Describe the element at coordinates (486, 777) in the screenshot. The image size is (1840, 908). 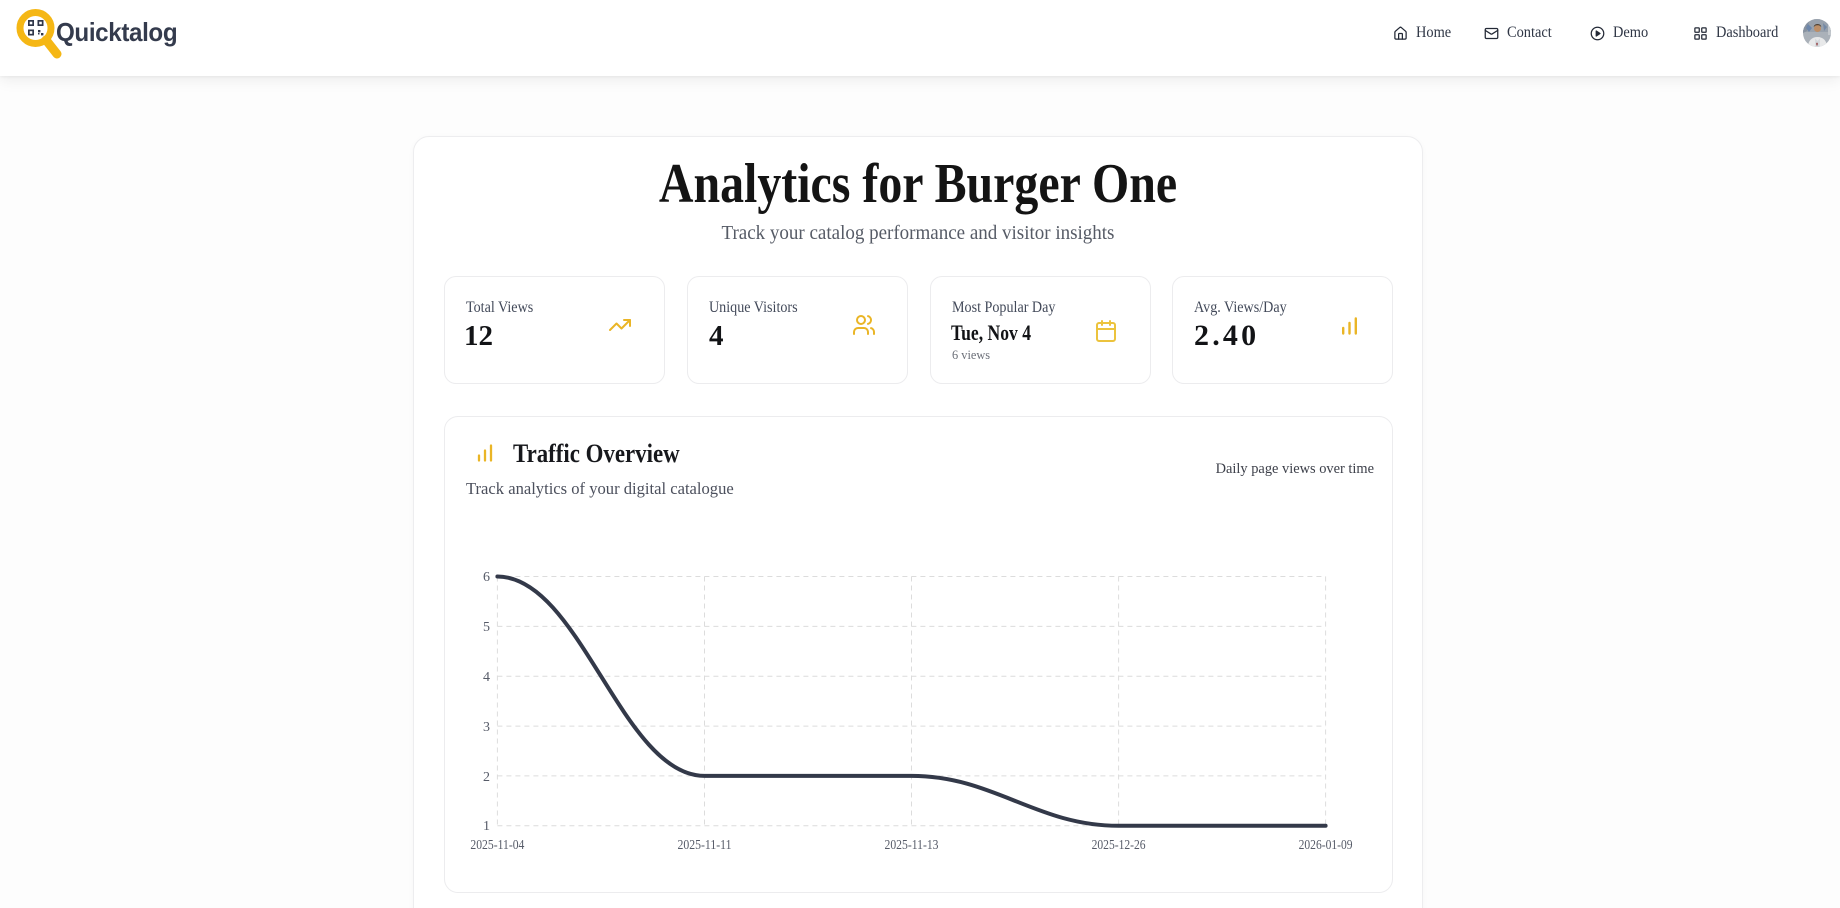
I see `svg-text: 2` at that location.